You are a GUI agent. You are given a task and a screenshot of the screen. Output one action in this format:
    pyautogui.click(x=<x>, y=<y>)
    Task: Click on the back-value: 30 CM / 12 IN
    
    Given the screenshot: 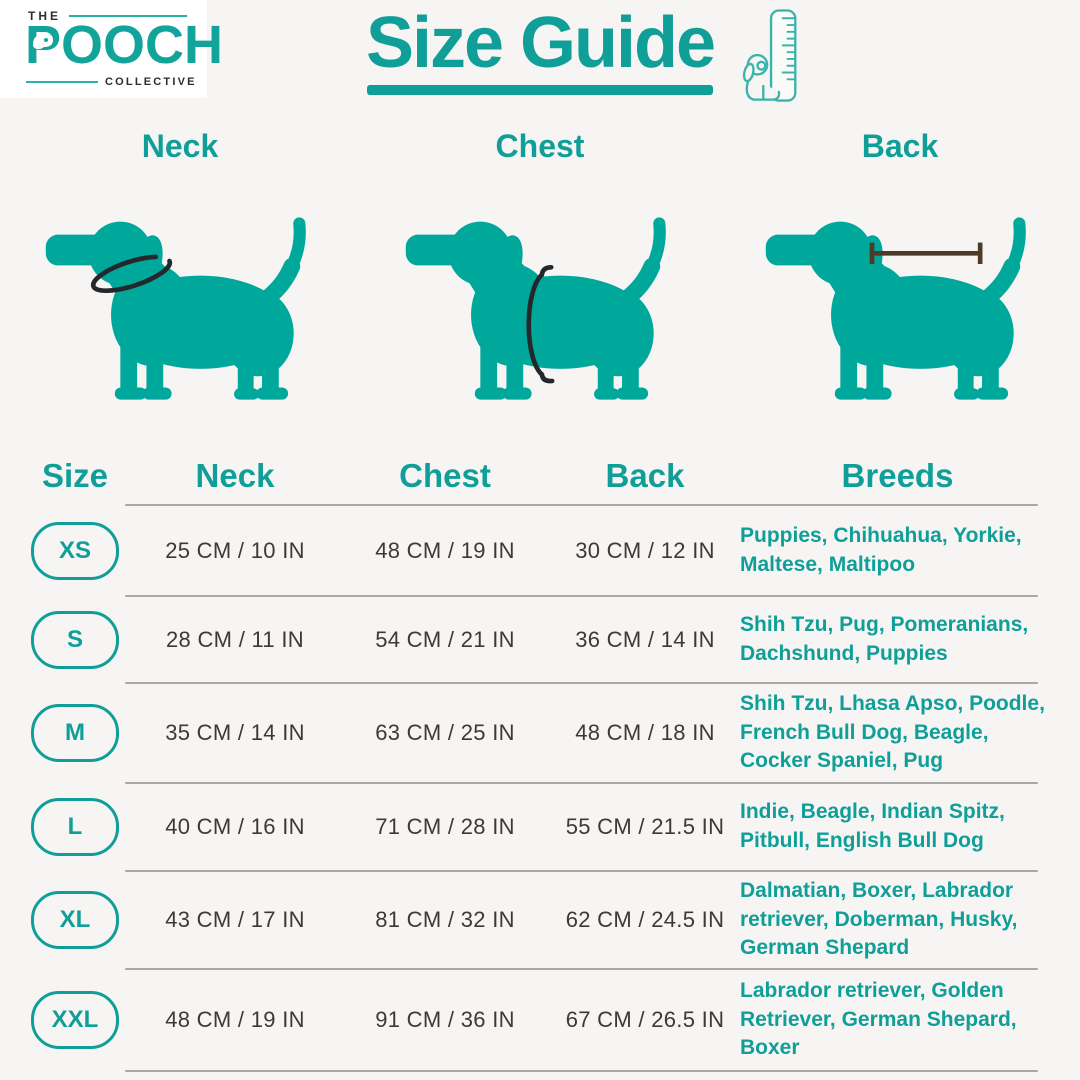 What is the action you would take?
    pyautogui.click(x=645, y=550)
    